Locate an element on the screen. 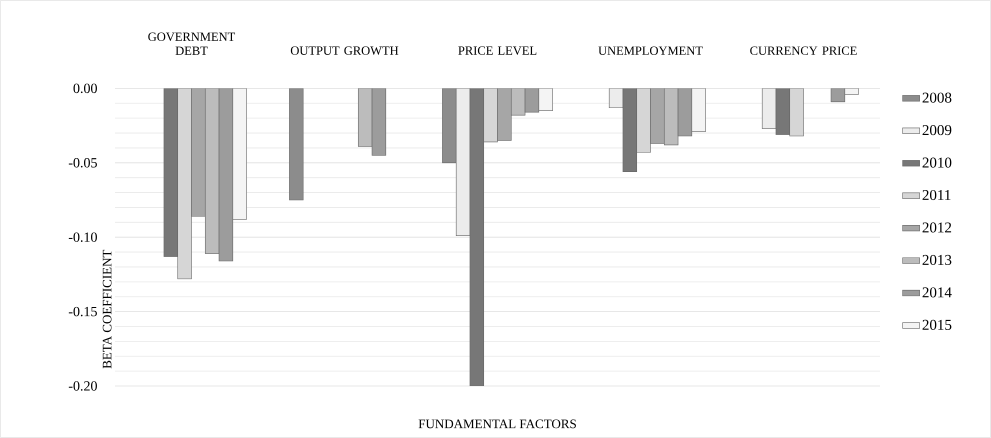 The image size is (991, 438). legend-label: 2008 is located at coordinates (937, 97).